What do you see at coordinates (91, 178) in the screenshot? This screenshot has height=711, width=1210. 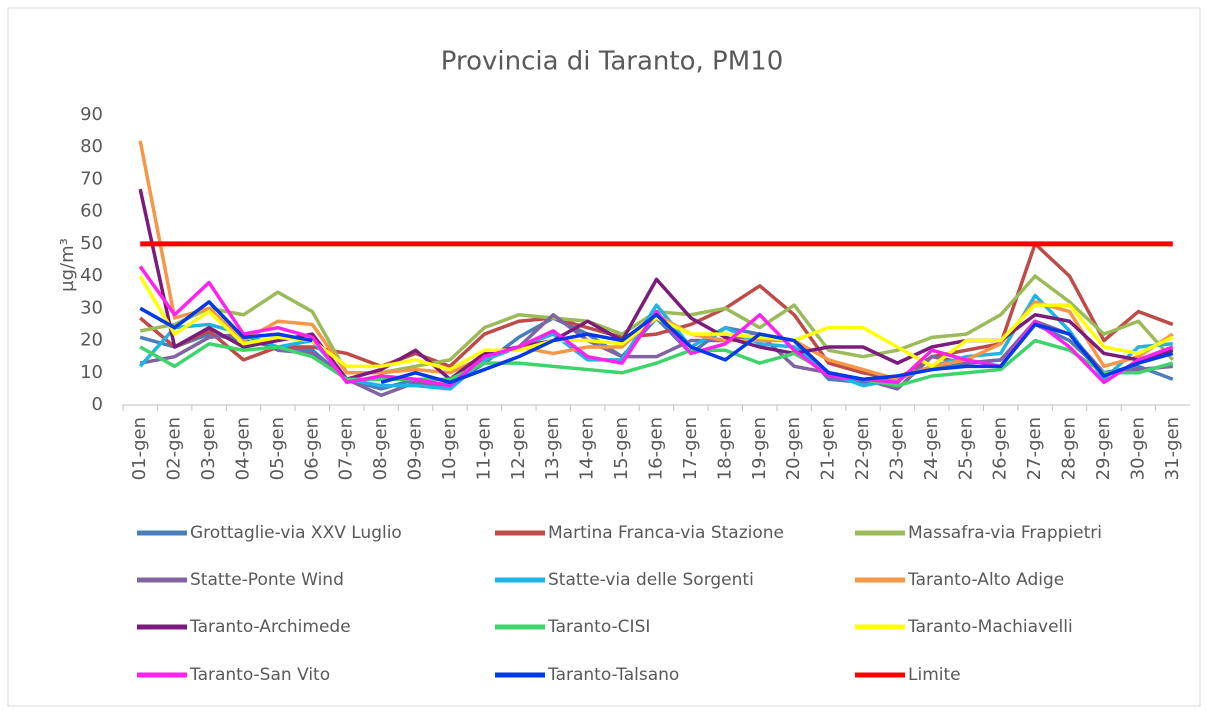 I see `y-tick-label: 70` at bounding box center [91, 178].